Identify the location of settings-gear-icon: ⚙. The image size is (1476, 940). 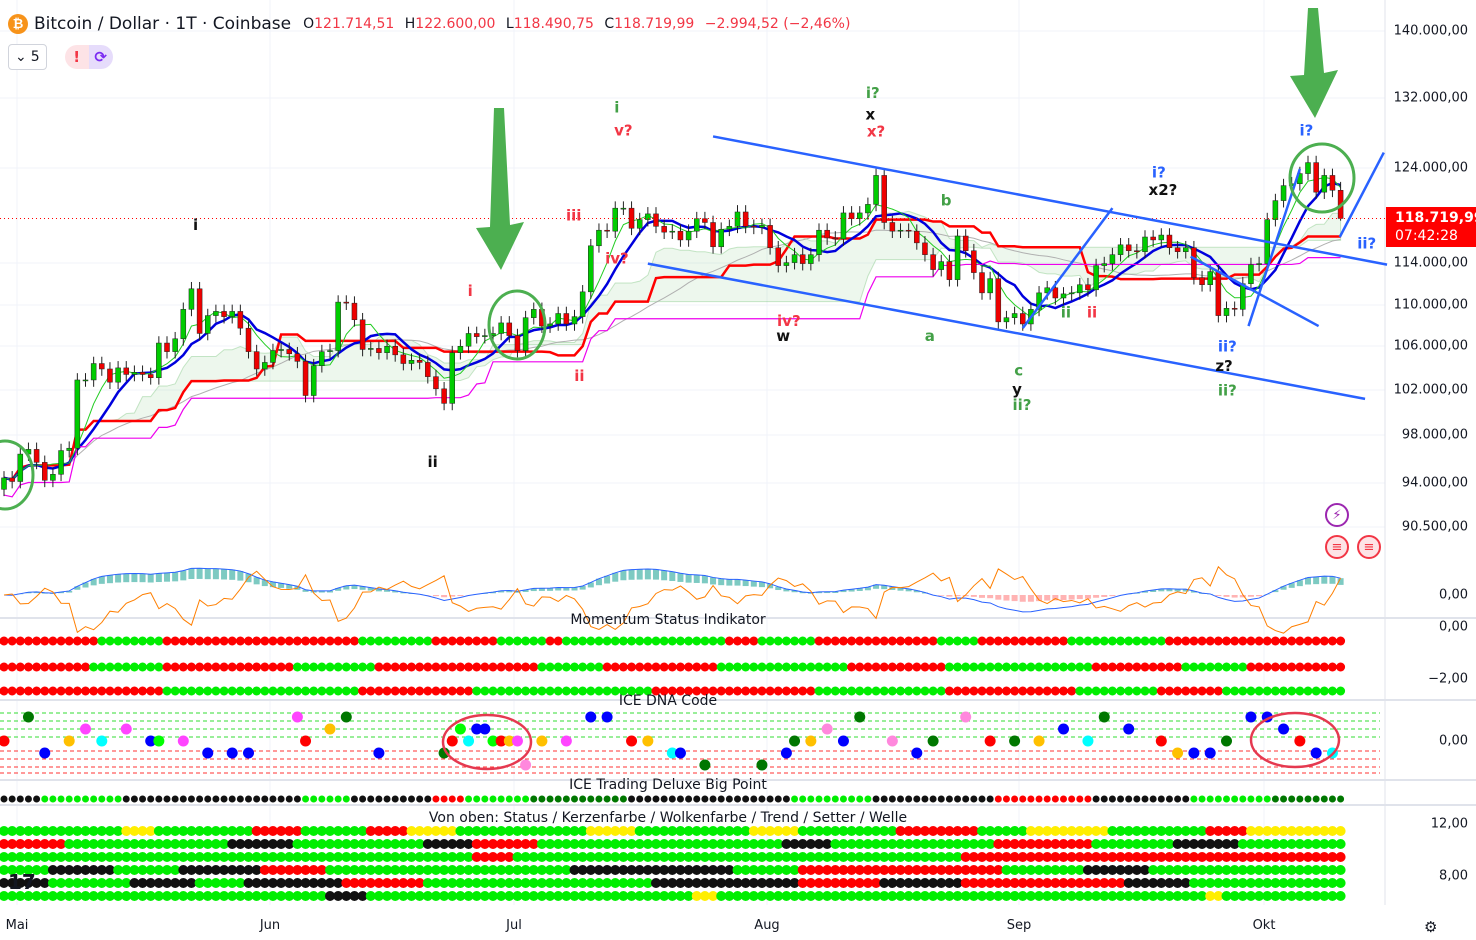
(1431, 927).